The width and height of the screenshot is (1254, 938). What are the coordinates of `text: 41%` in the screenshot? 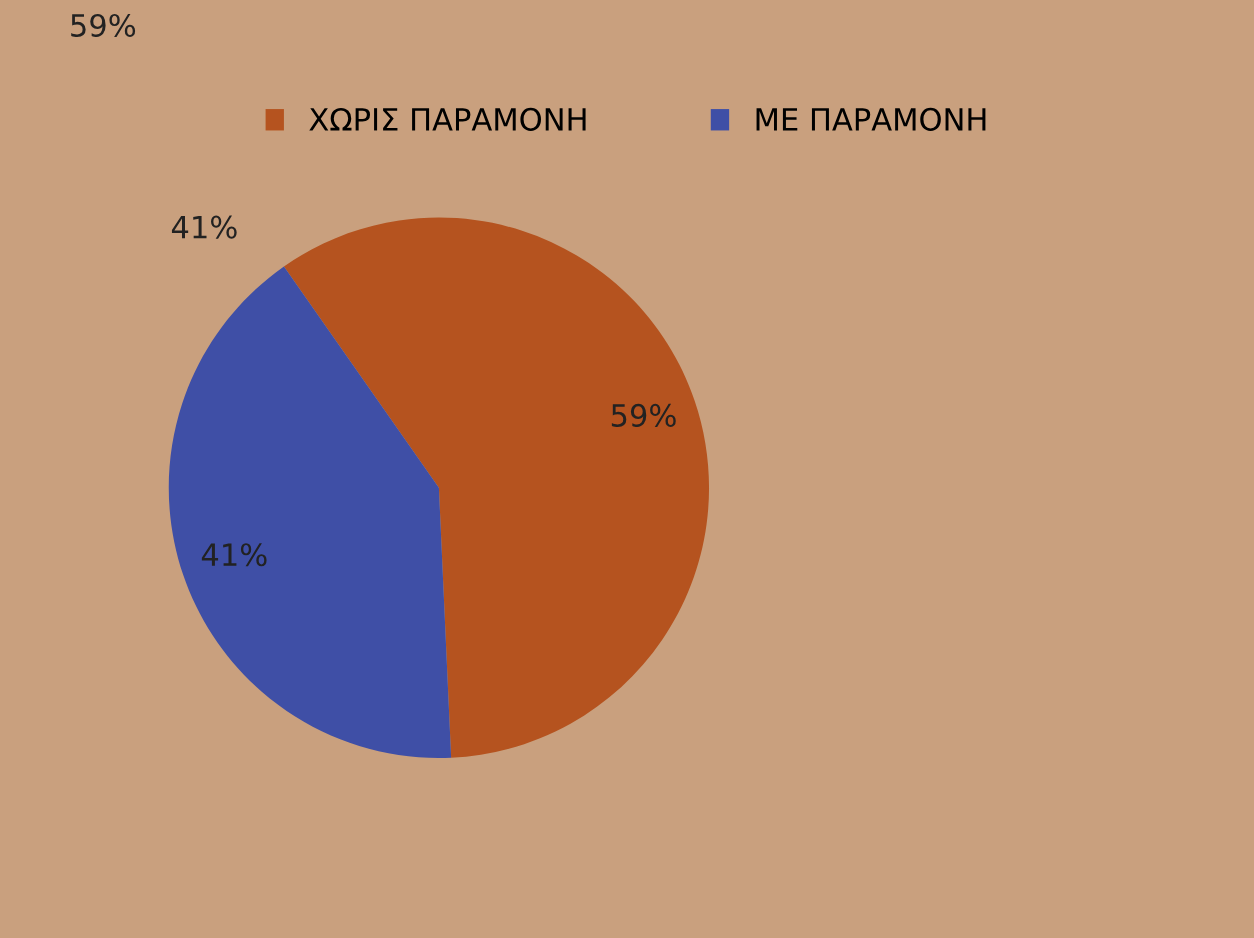 It's located at (204, 227).